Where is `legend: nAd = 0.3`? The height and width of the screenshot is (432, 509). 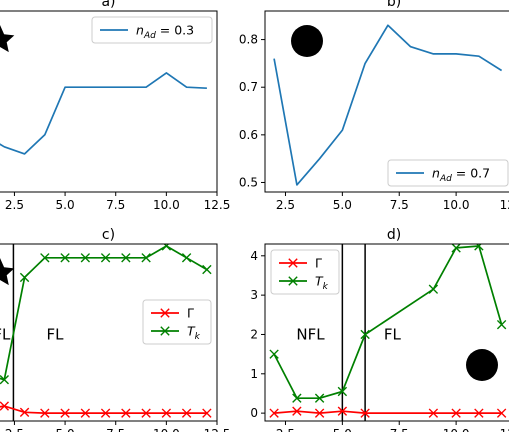
legend: nAd = 0.3 is located at coordinates (152, 30).